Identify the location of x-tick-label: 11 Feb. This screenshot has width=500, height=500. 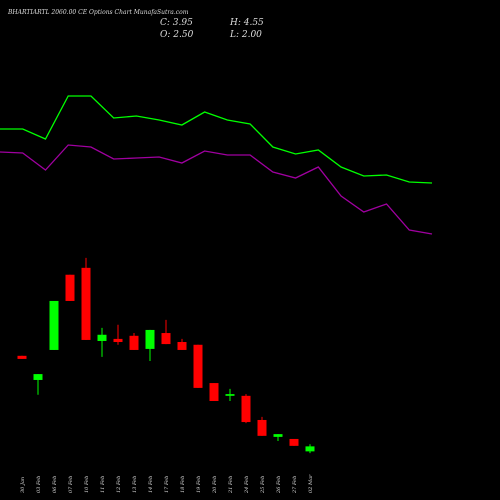
(103, 484).